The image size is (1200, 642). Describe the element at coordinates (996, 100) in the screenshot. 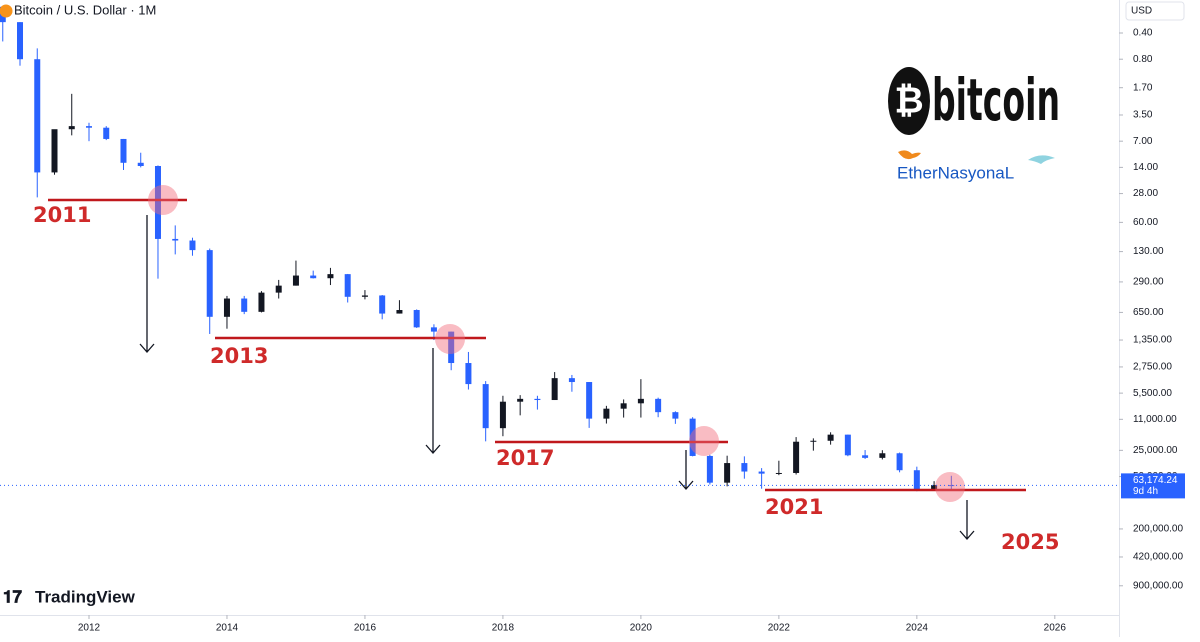

I see `bitcoin-logo: bitcoin` at that location.